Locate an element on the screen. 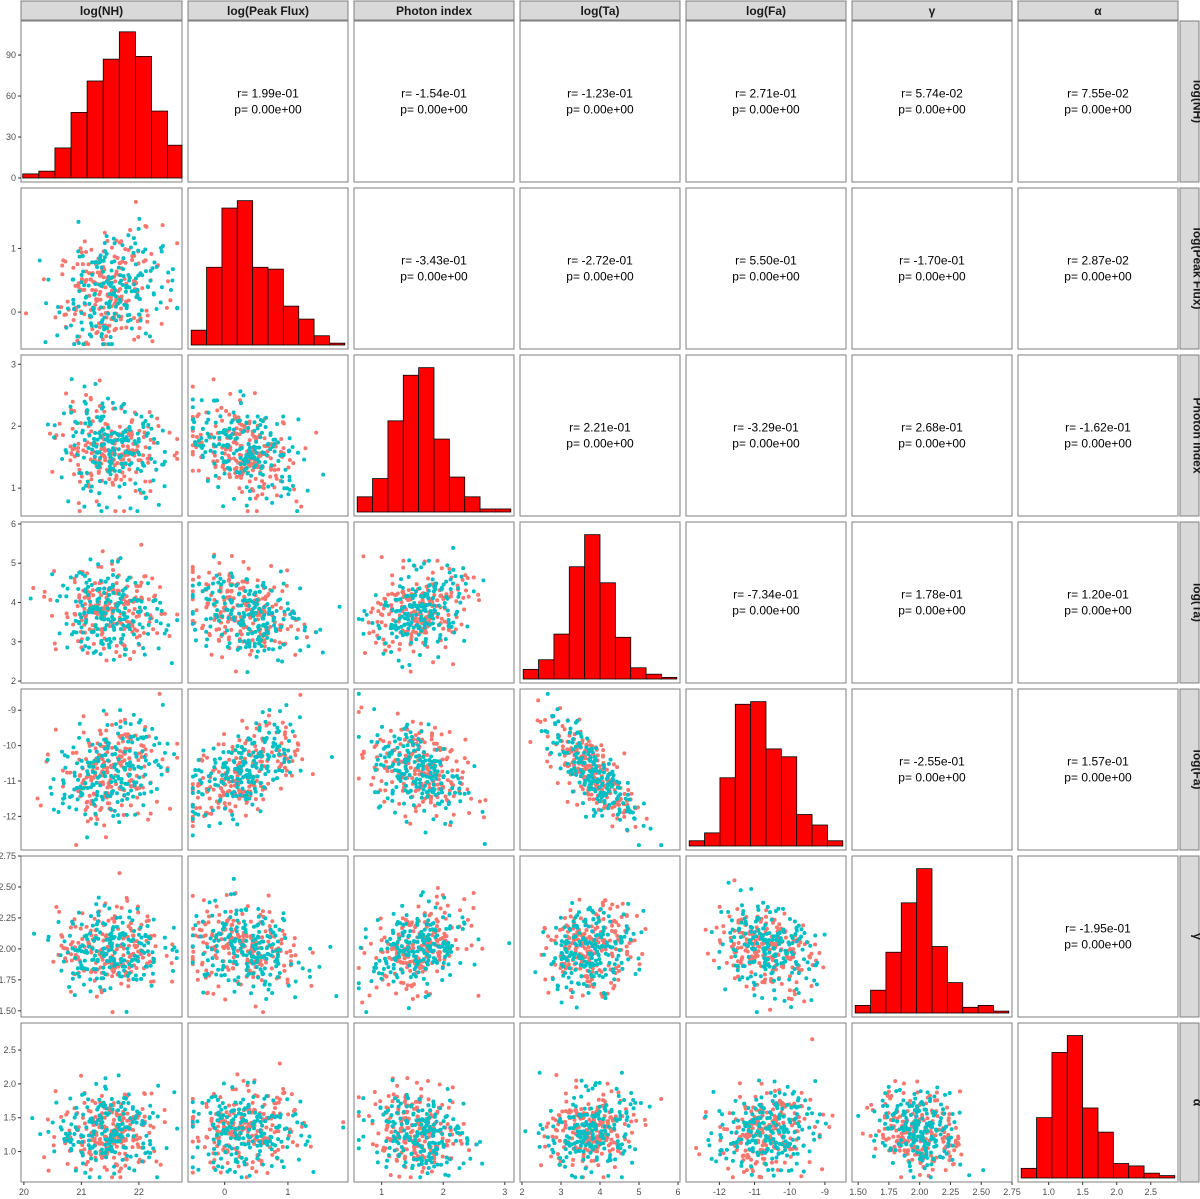 The width and height of the screenshot is (1200, 1199). row-strip-label: log(Ta) is located at coordinates (1195, 602).